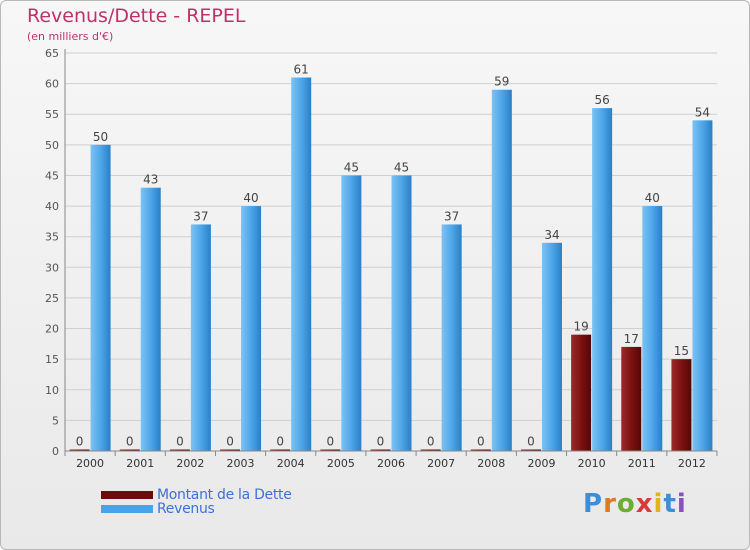 This screenshot has width=750, height=550. I want to click on x-tick-label: 2005, so click(341, 463).